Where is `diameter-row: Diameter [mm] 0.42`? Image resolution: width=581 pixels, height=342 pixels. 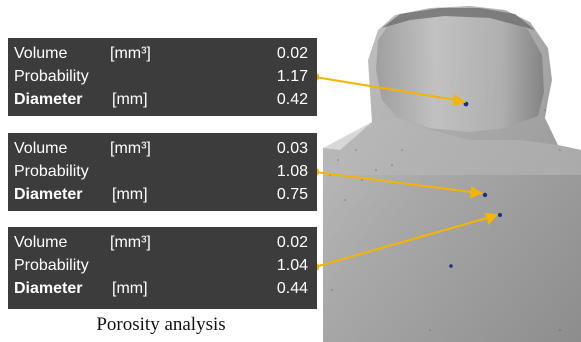
diameter-row: Diameter [mm] 0.42 is located at coordinates (161, 99).